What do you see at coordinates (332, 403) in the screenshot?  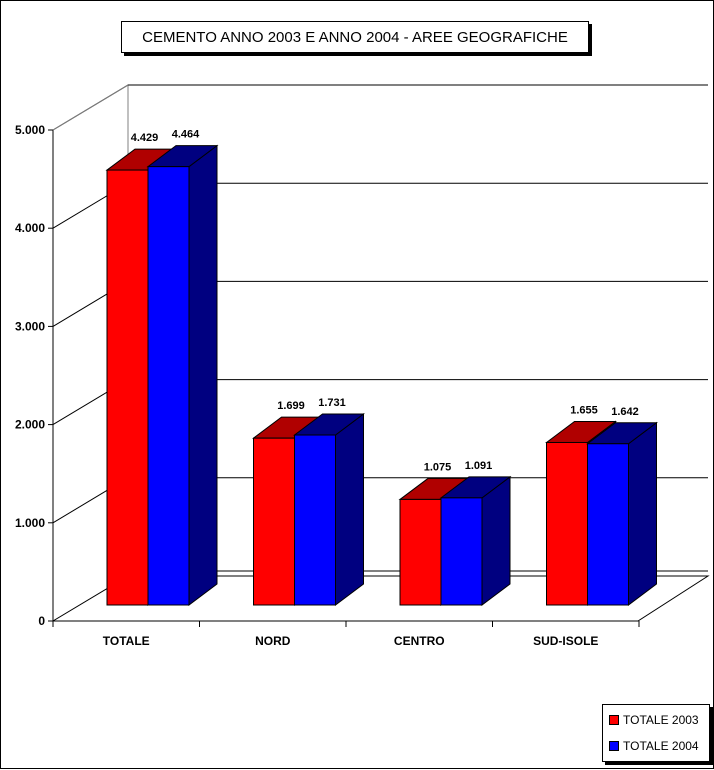 I see `data-label: 1.731` at bounding box center [332, 403].